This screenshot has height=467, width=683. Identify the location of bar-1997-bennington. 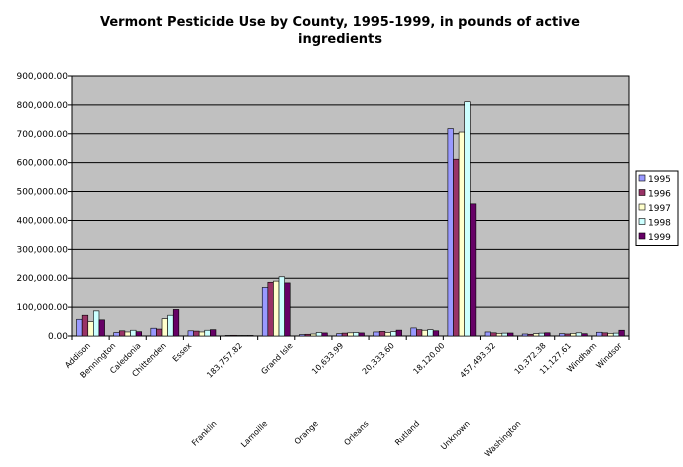
(127, 334).